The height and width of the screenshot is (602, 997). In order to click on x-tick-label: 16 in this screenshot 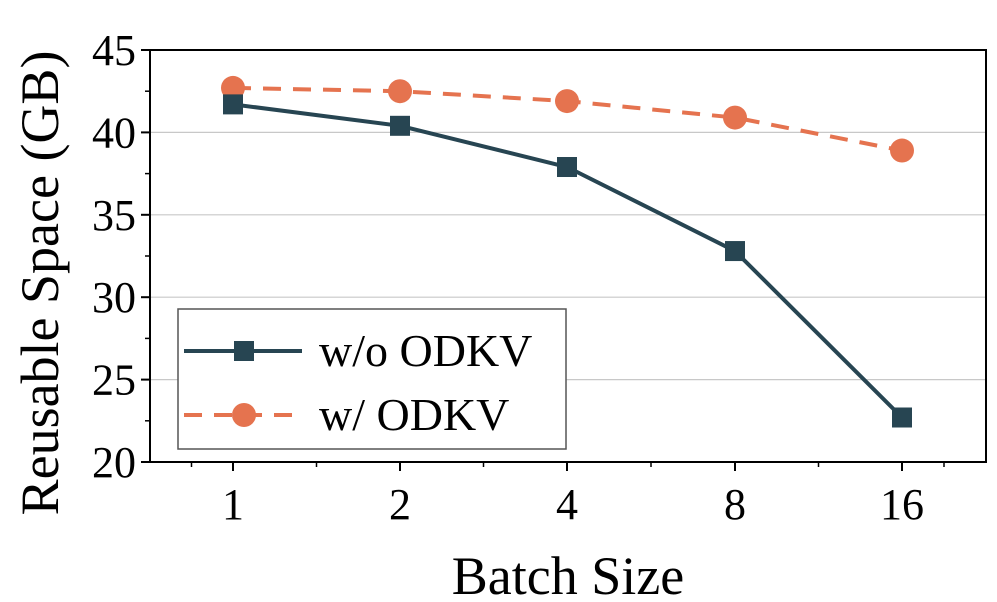, I will do `click(902, 504)`.